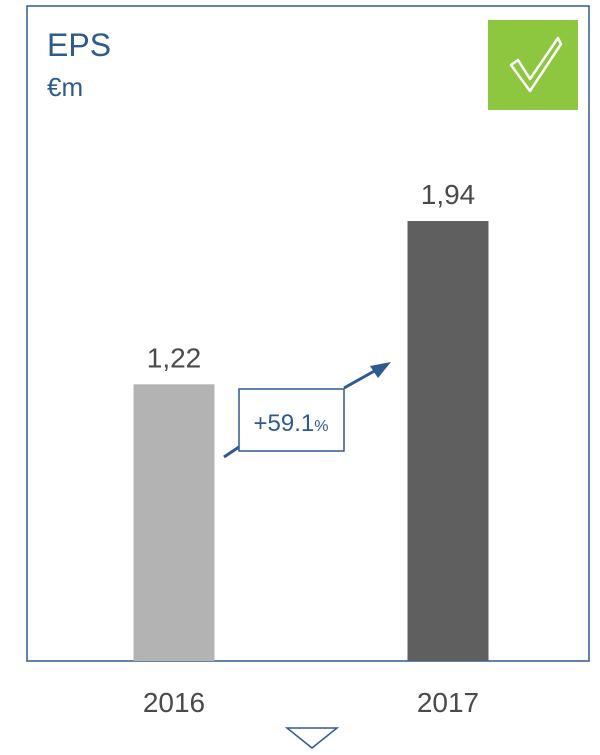 The image size is (600, 755). I want to click on growth-label: +59.1%, so click(291, 423).